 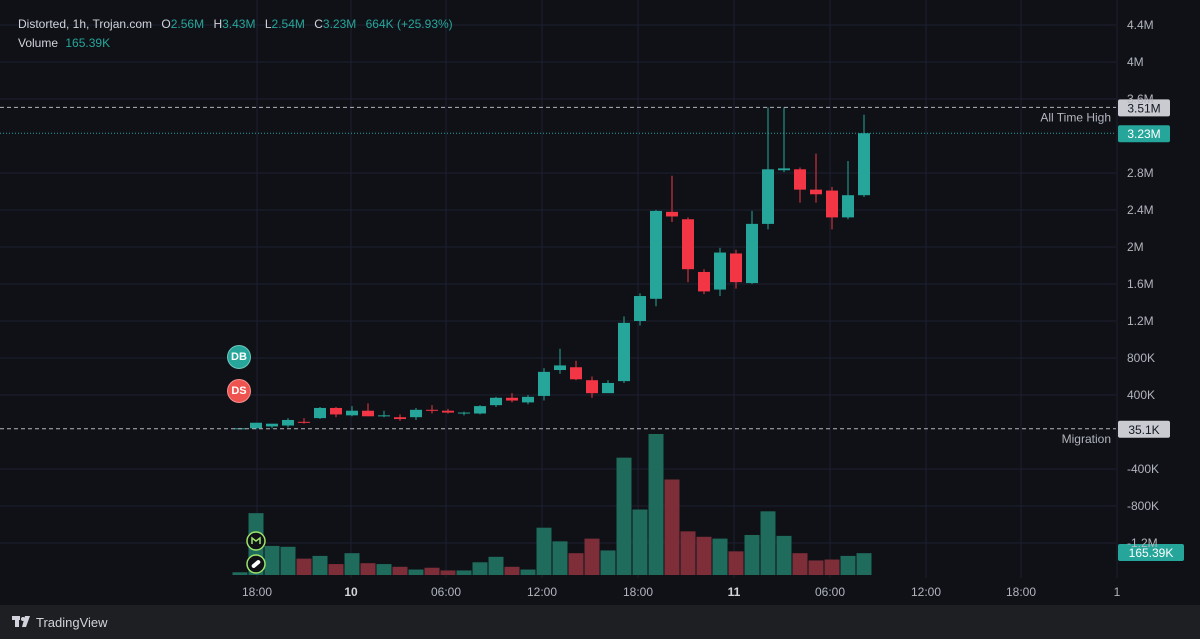 What do you see at coordinates (256, 541) in the screenshot?
I see `migration-icon` at bounding box center [256, 541].